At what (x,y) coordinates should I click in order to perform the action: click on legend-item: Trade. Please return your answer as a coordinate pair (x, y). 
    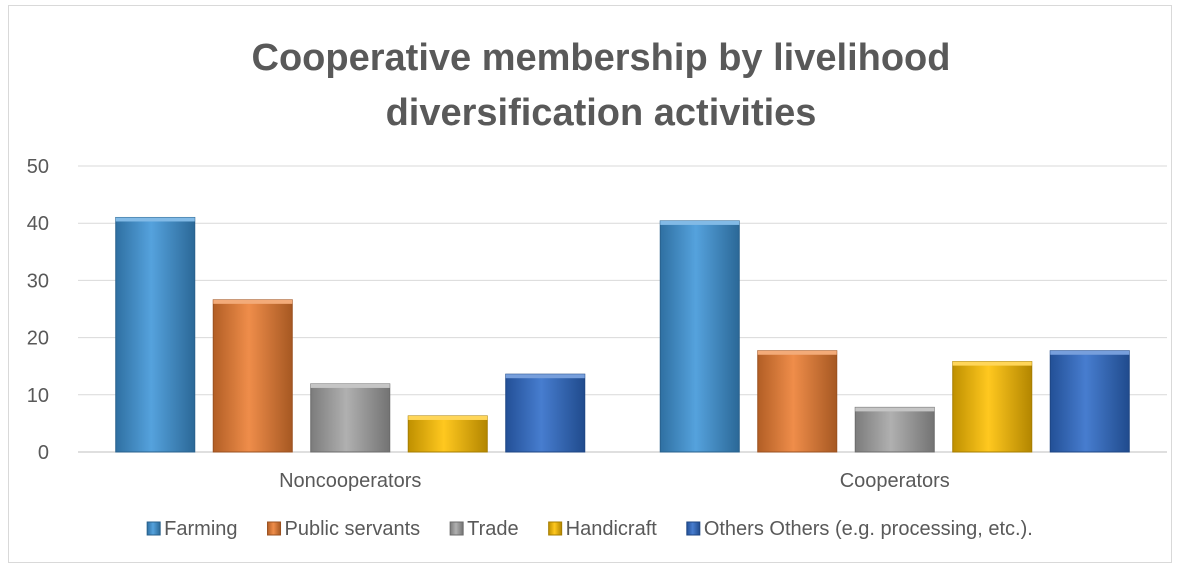
    Looking at the image, I should click on (484, 529).